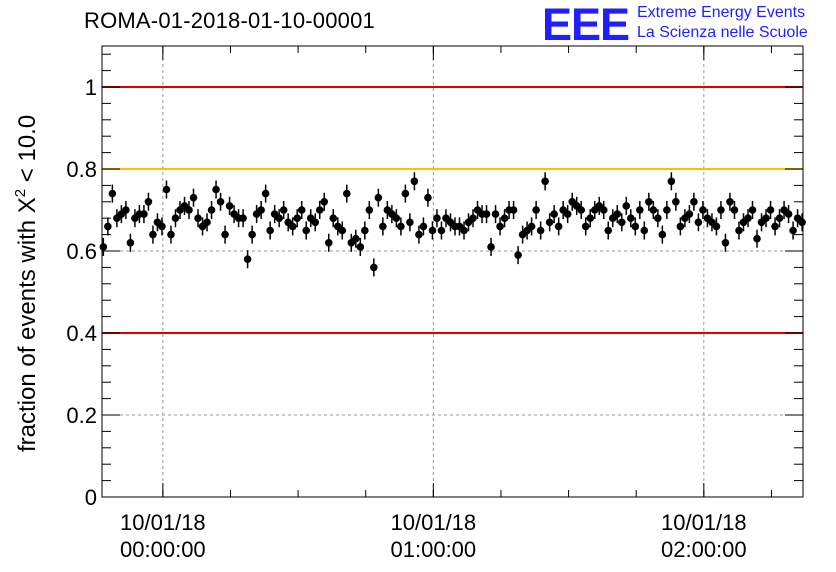 The image size is (836, 572). I want to click on logo-line-2: La Scienza nelle Scuole, so click(722, 32).